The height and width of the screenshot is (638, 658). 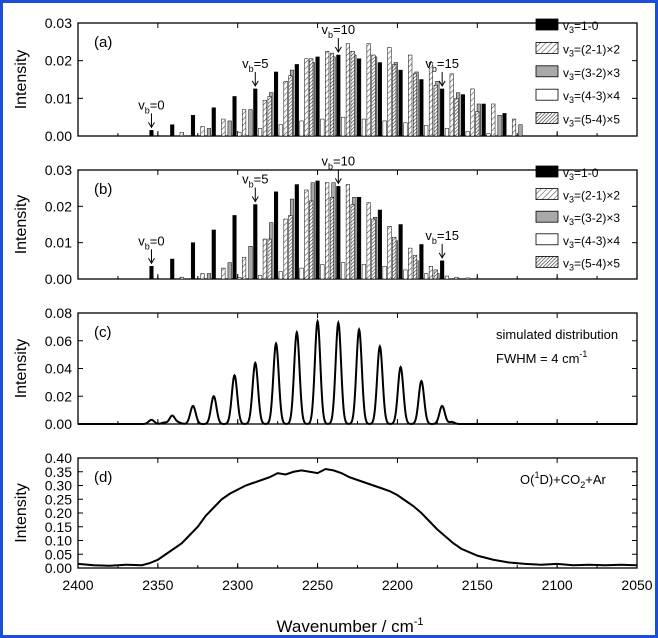 What do you see at coordinates (58, 541) in the screenshot?
I see `y-tick-label: 0.10` at bounding box center [58, 541].